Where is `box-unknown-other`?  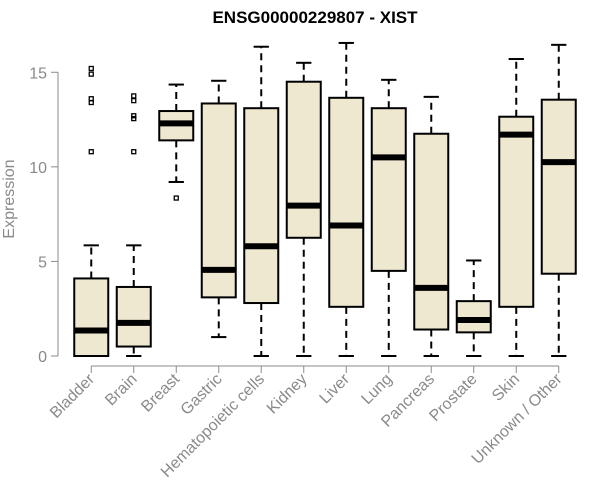
box-unknown-other is located at coordinates (558, 200).